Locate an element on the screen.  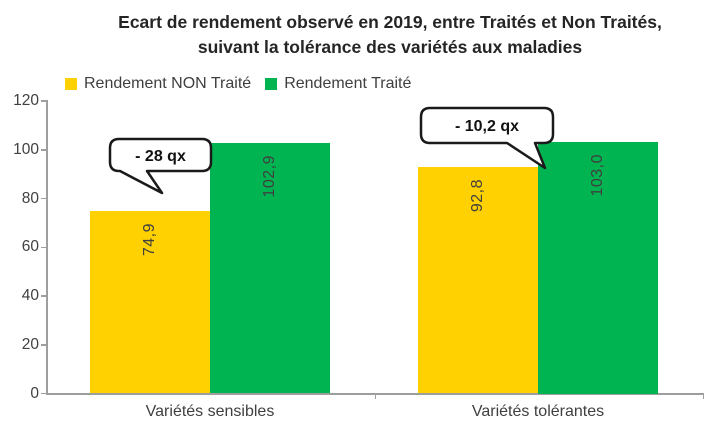
legend-label: Rendement Traité is located at coordinates (348, 83).